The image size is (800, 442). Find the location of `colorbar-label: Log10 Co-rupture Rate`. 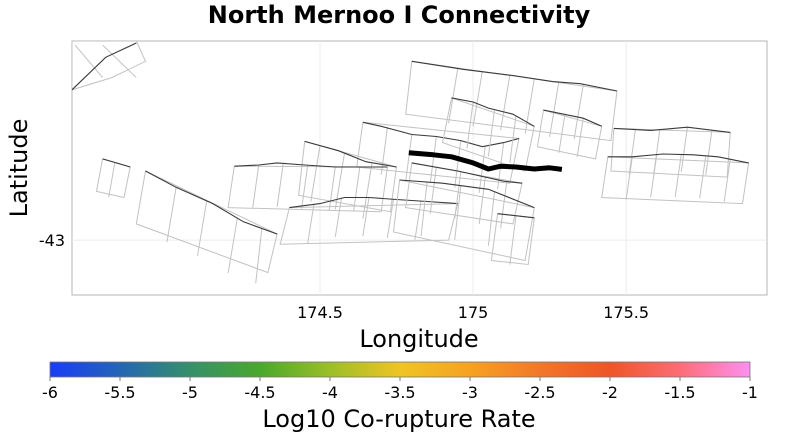

colorbar-label: Log10 Co-rupture Rate is located at coordinates (398, 419).